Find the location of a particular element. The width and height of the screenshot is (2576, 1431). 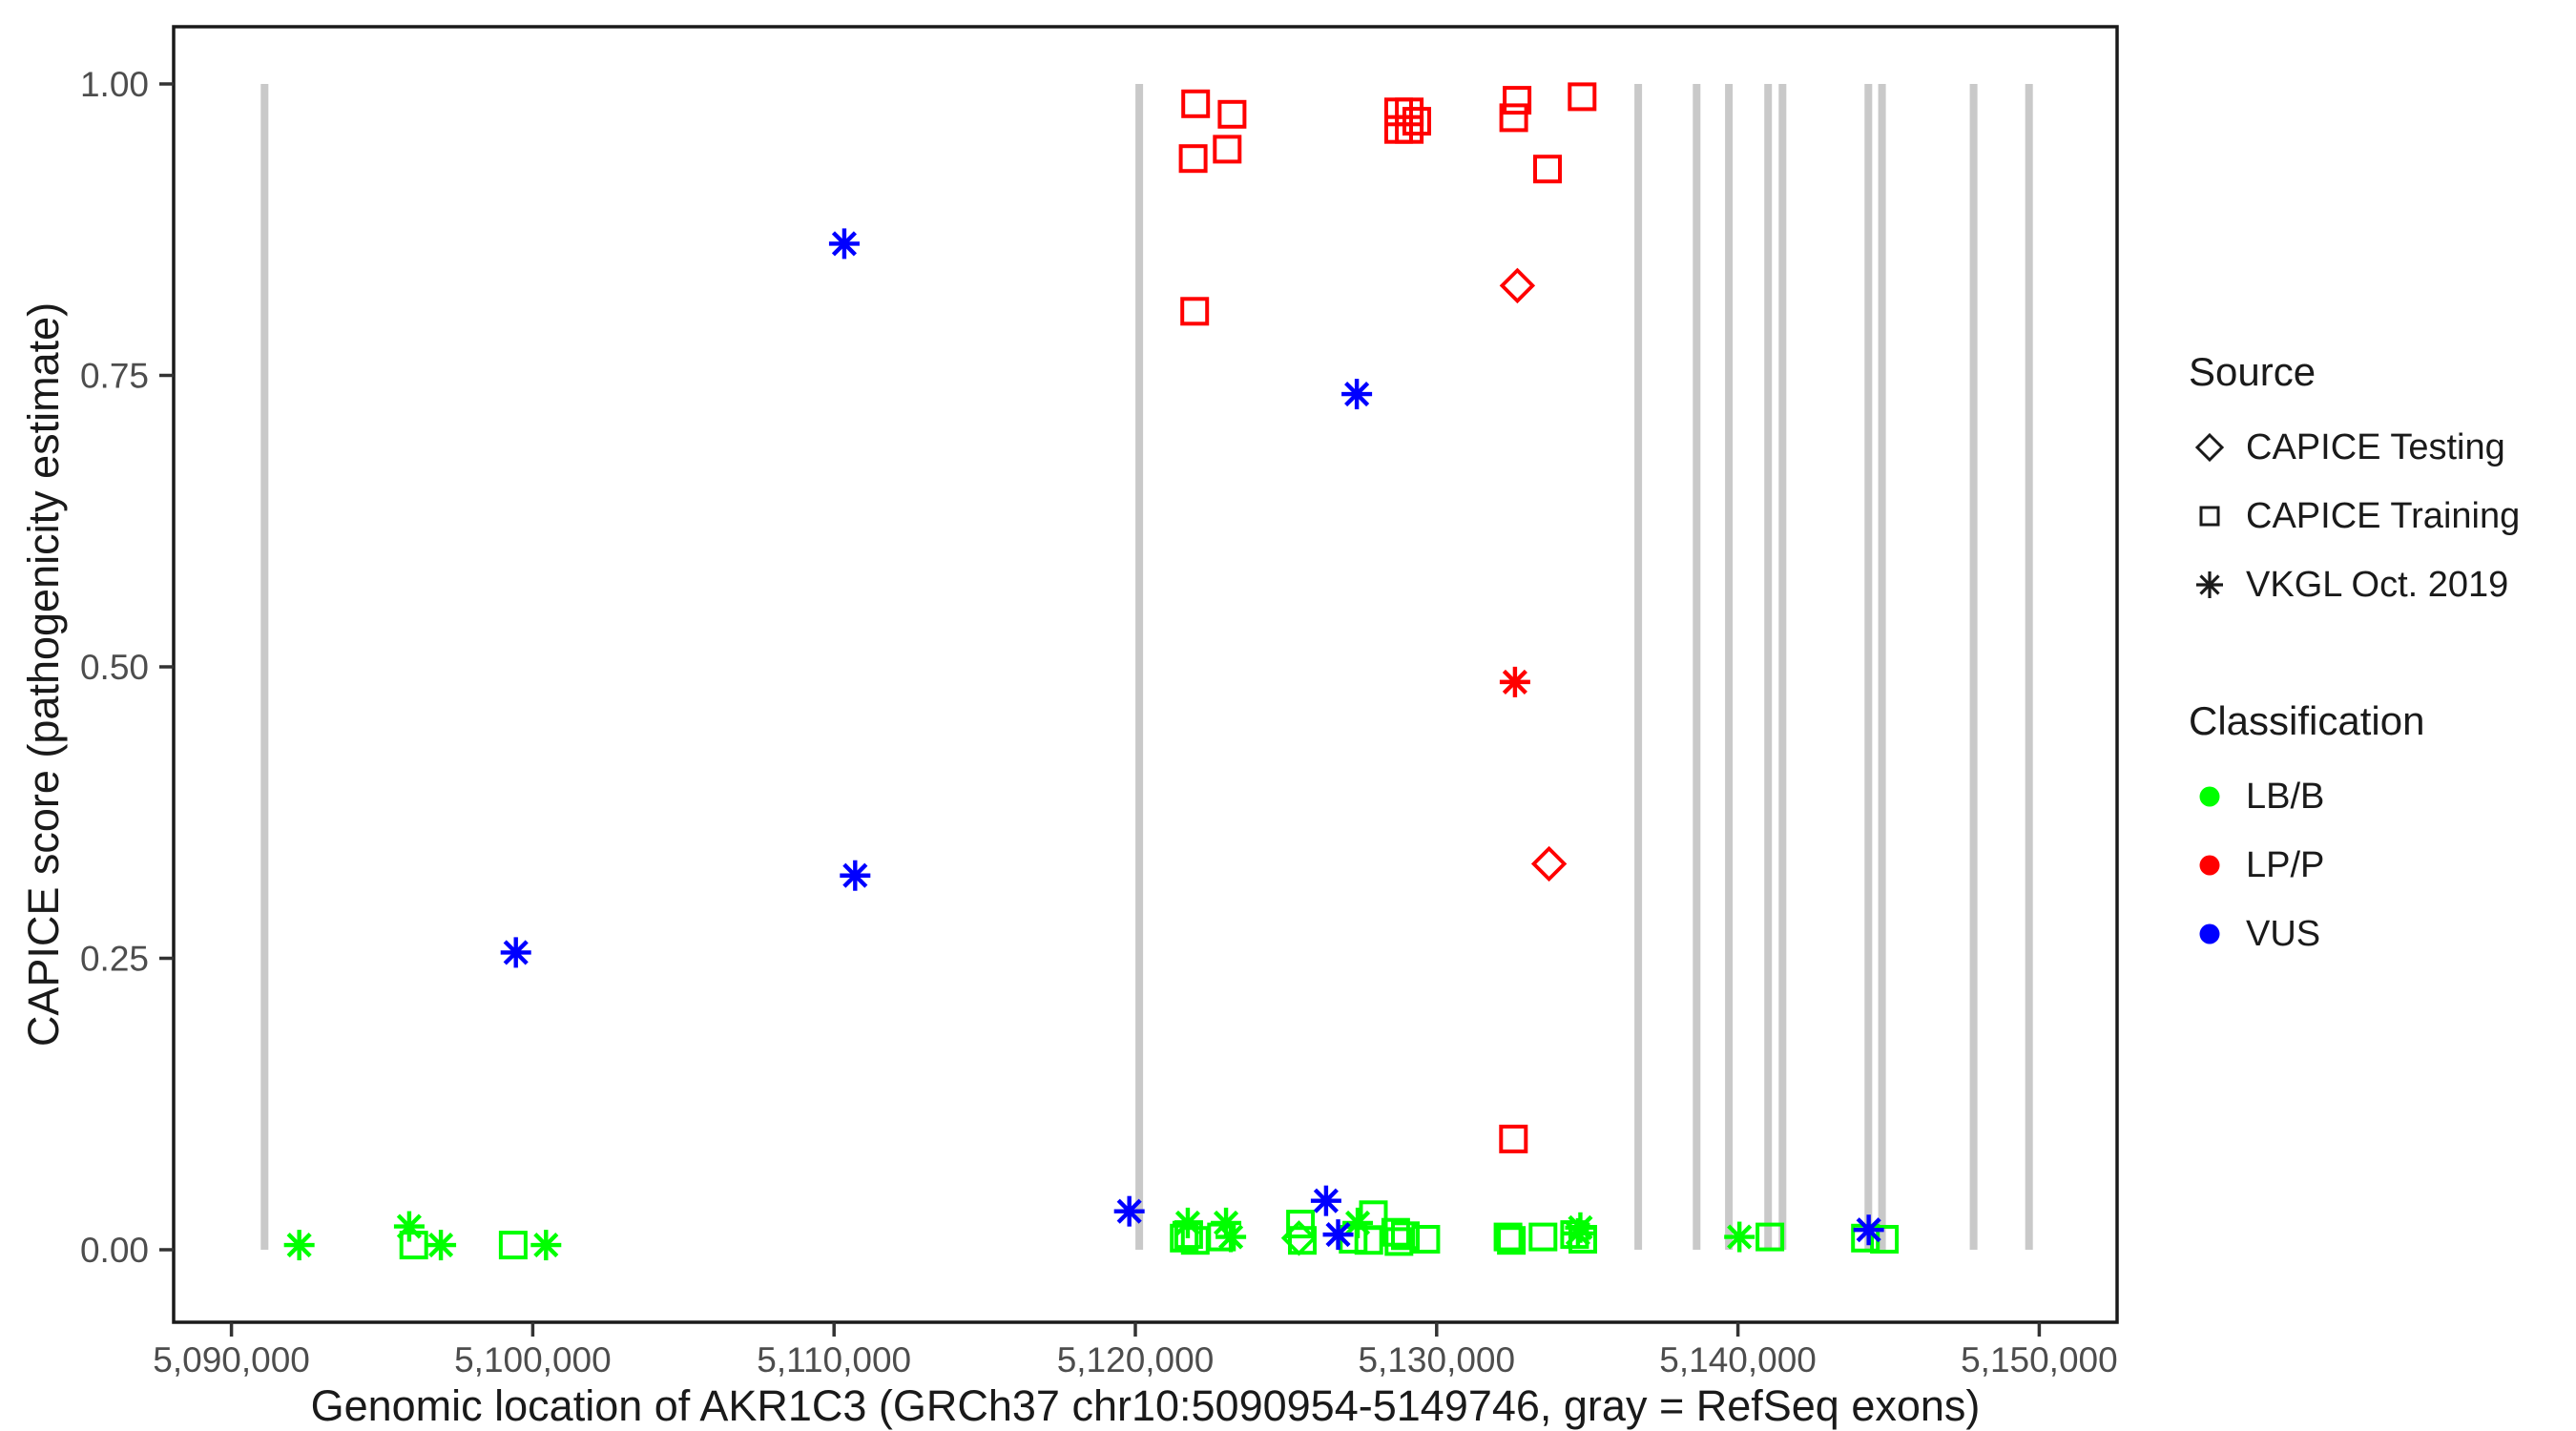

lpp-dot-icon is located at coordinates (2209, 865).